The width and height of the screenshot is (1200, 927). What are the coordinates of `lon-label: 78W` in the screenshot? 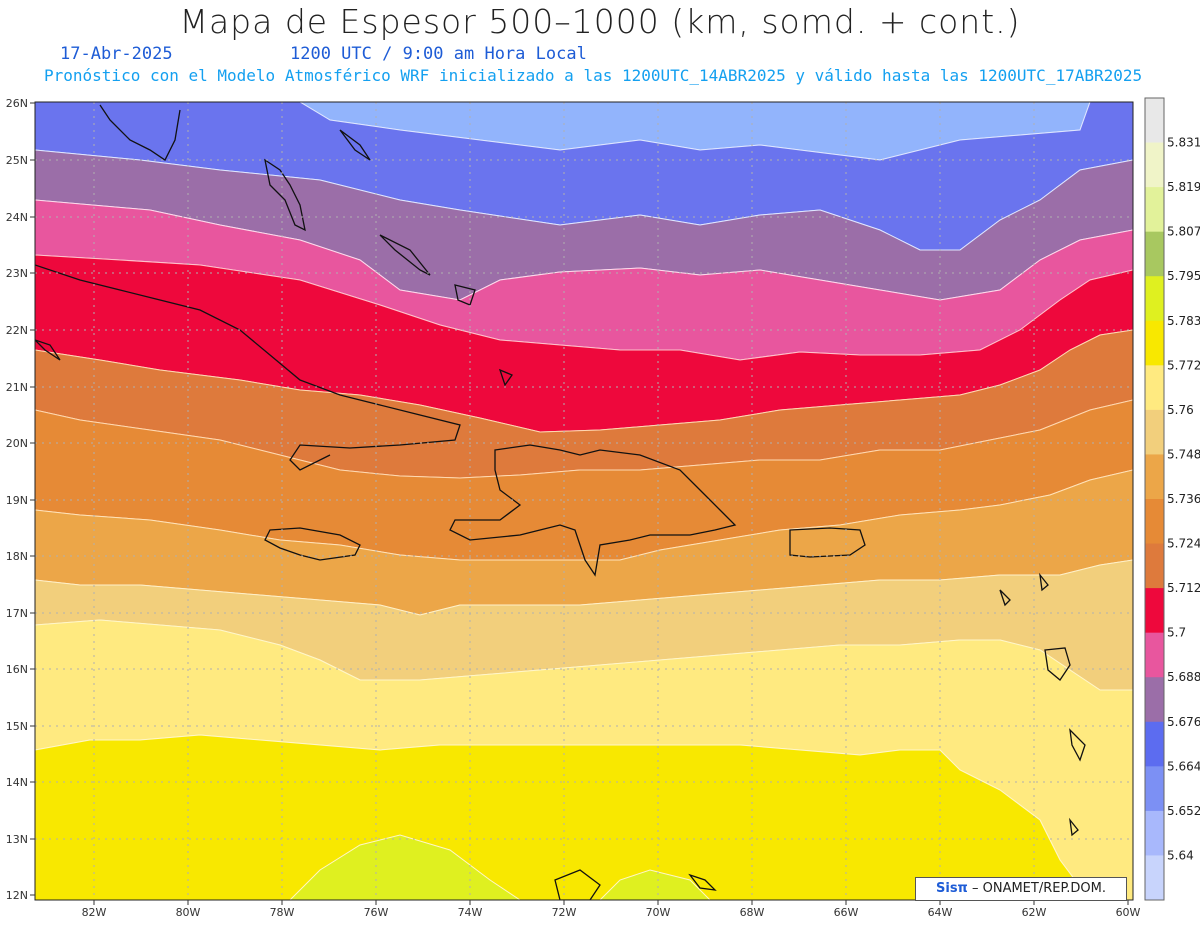 It's located at (282, 912).